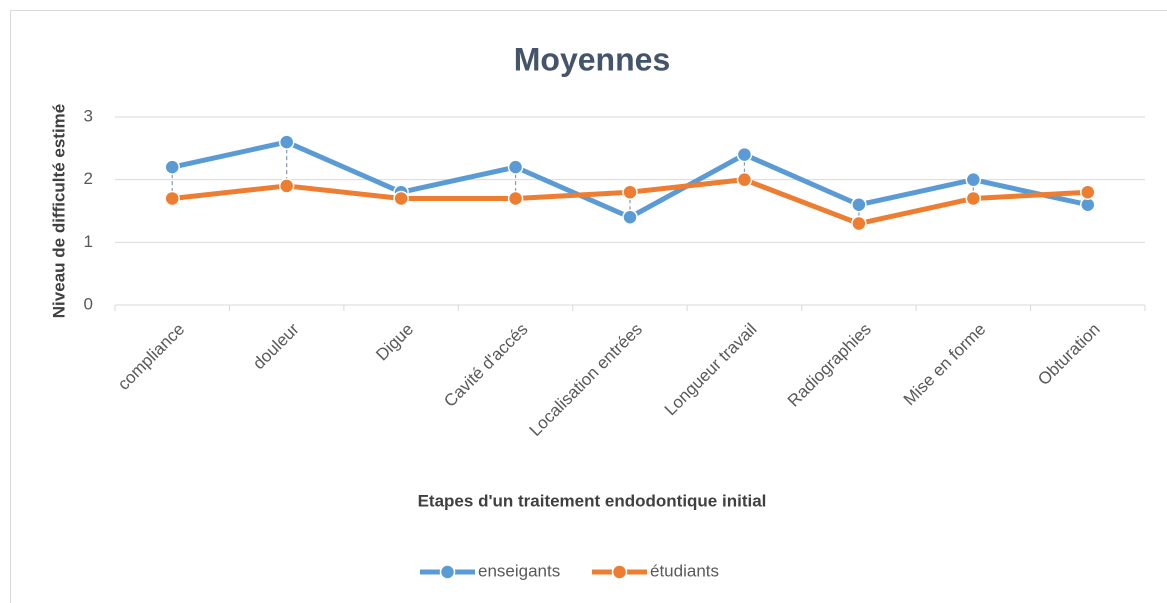 The height and width of the screenshot is (603, 1167). Describe the element at coordinates (88, 115) in the screenshot. I see `y-tick-label: 3` at that location.